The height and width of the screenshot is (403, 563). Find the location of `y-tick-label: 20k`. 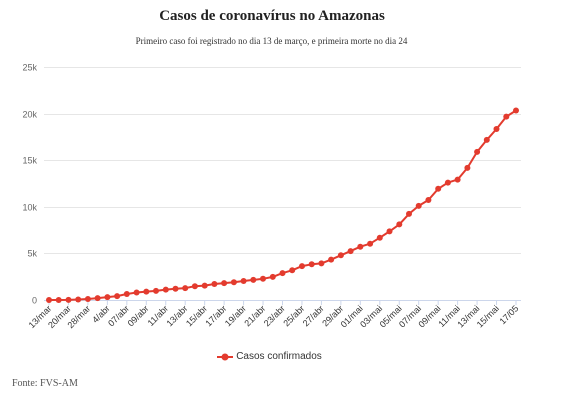

y-tick-label: 20k is located at coordinates (29, 115).